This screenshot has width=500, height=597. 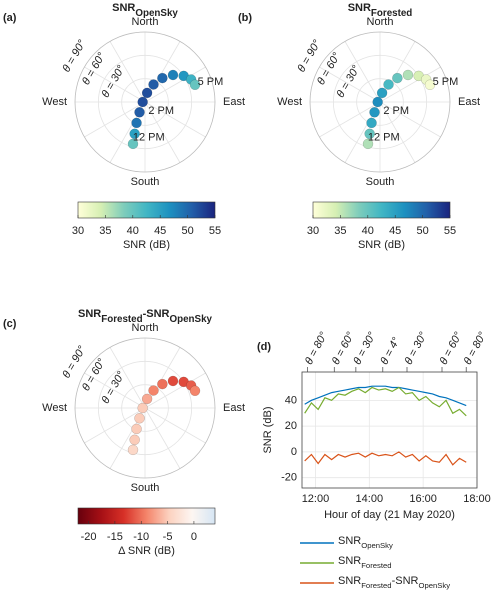 I want to click on y-axis-label: SNR (dB), so click(x=268, y=429).